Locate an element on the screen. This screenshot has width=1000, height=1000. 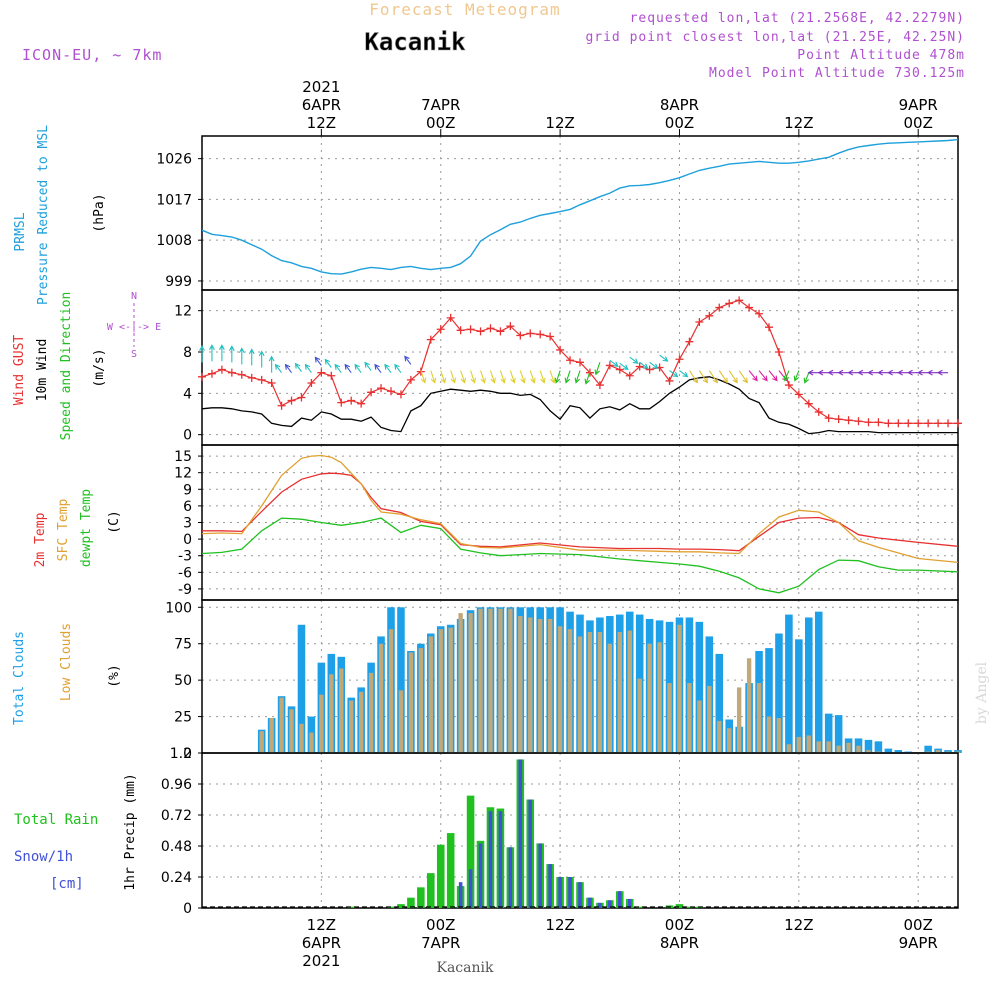
location-title: Kacanik is located at coordinates (415, 42).